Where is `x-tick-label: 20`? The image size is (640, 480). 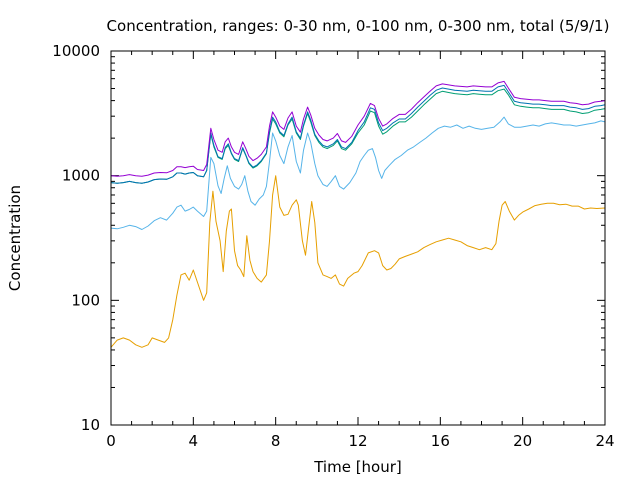 x-tick-label: 20 is located at coordinates (522, 441).